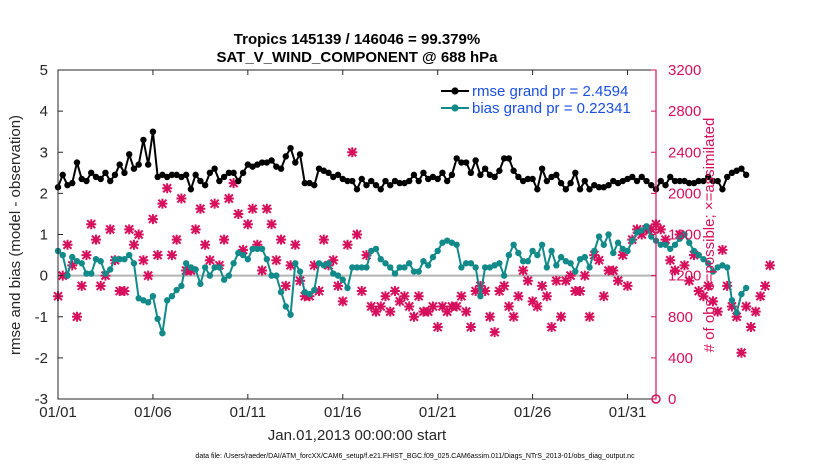  Describe the element at coordinates (357, 435) in the screenshot. I see `x-axis-label: Jan.01,2013 00:00:00 start` at that location.